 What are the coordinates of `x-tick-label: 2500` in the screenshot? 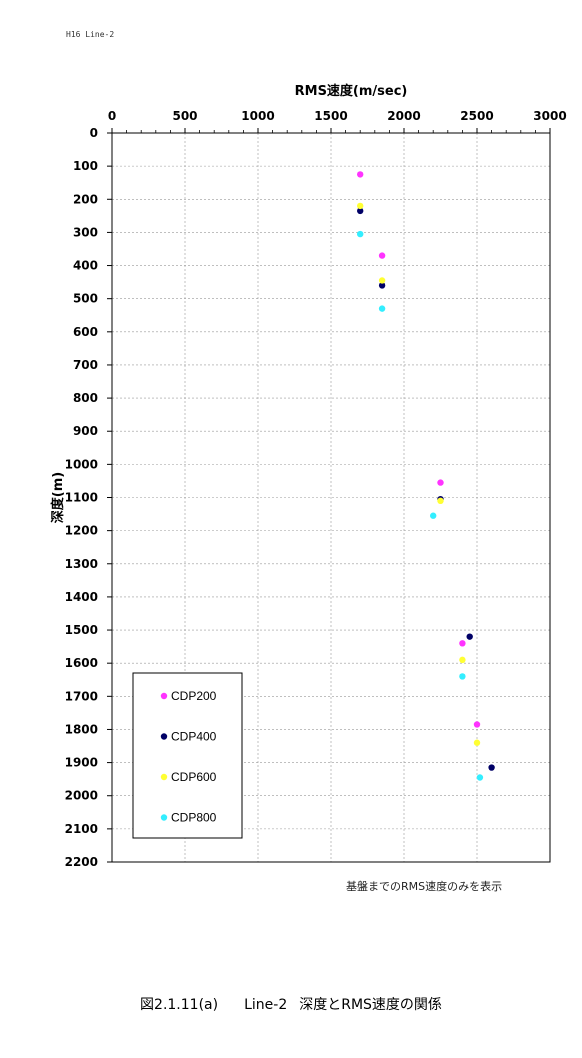 It's located at (476, 116).